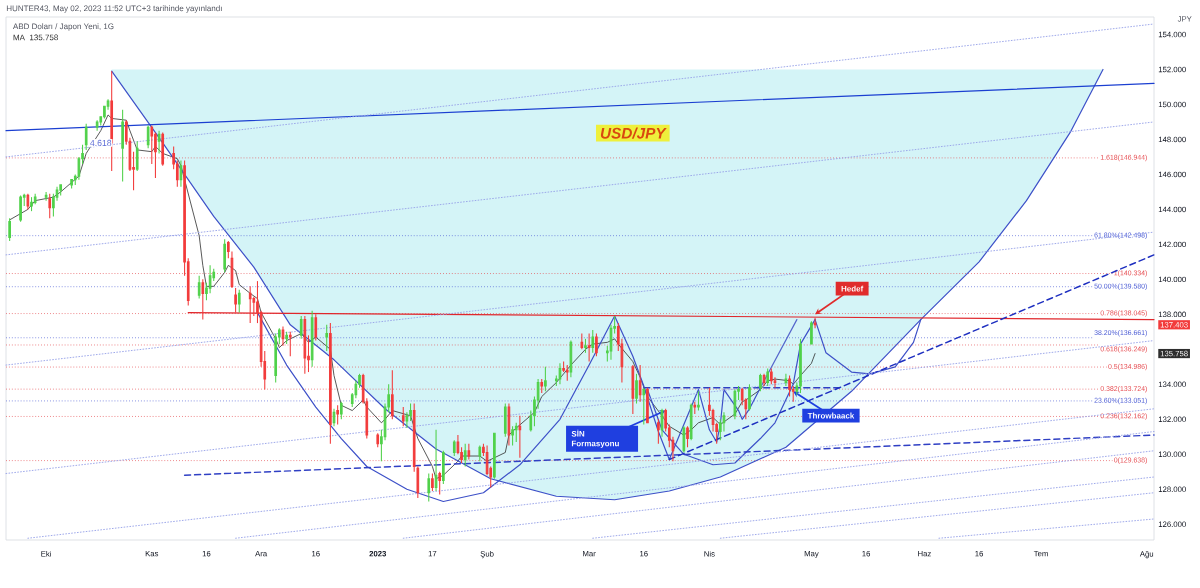 The height and width of the screenshot is (588, 1200). What do you see at coordinates (852, 288) in the screenshot?
I see `annotation: Hedef` at bounding box center [852, 288].